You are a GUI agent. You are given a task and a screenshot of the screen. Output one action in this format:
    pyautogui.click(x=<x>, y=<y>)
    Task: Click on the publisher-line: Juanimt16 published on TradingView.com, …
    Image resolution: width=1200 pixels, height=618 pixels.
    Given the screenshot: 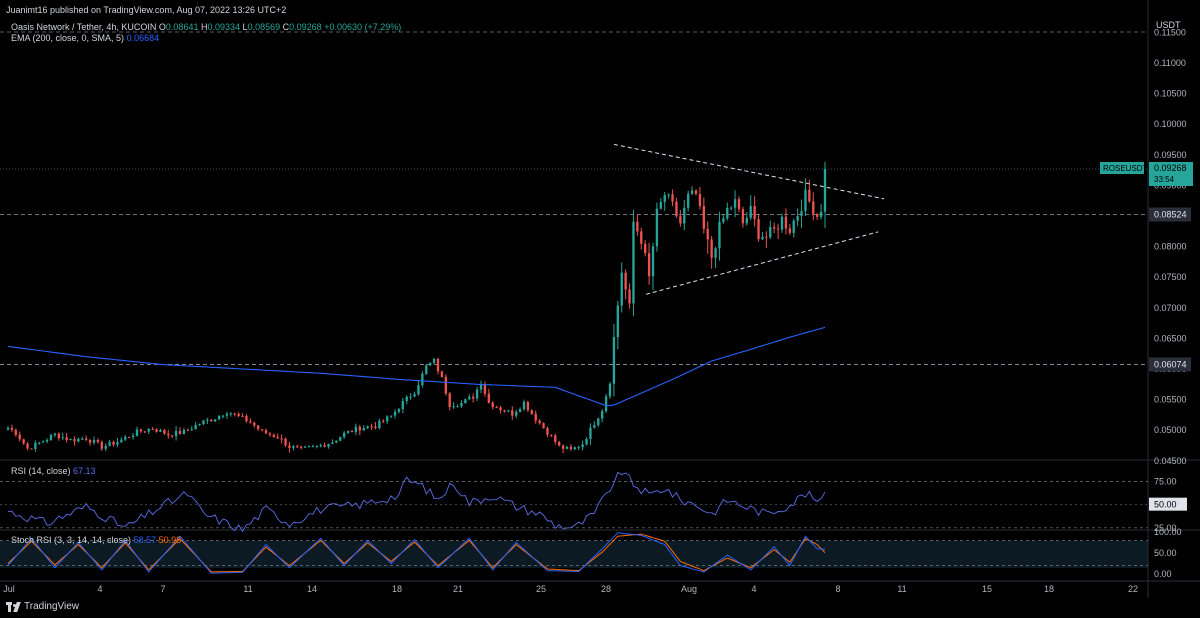 What is the action you would take?
    pyautogui.click(x=146, y=10)
    